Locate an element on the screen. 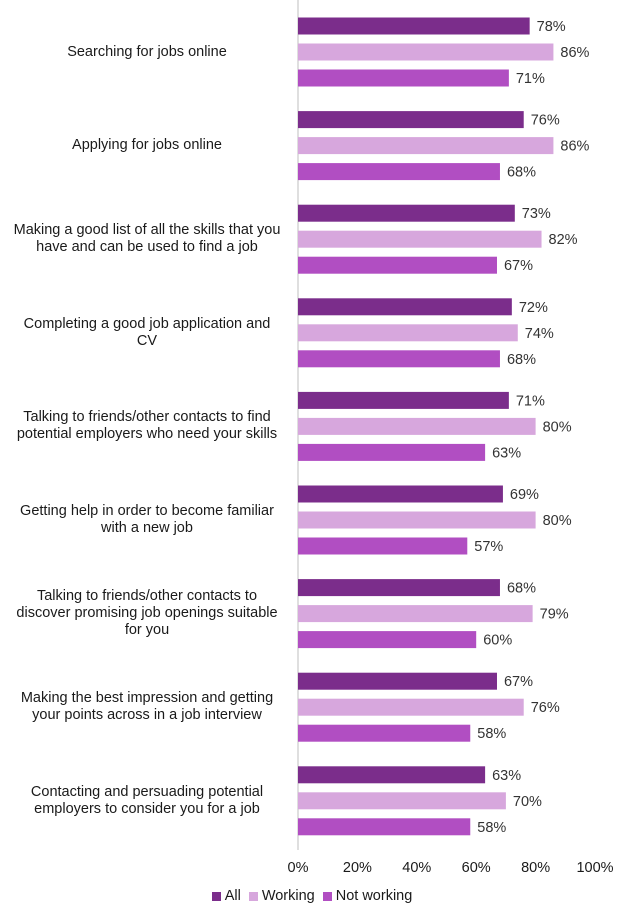 Image resolution: width=624 pixels, height=915 pixels. category-label-line: for you is located at coordinates (147, 630).